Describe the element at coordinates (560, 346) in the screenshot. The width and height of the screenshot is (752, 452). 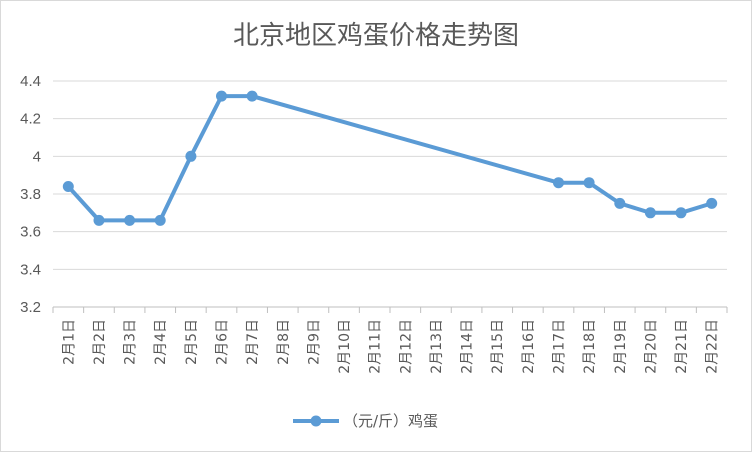
I see `x-tick-label: 2月17日` at that location.